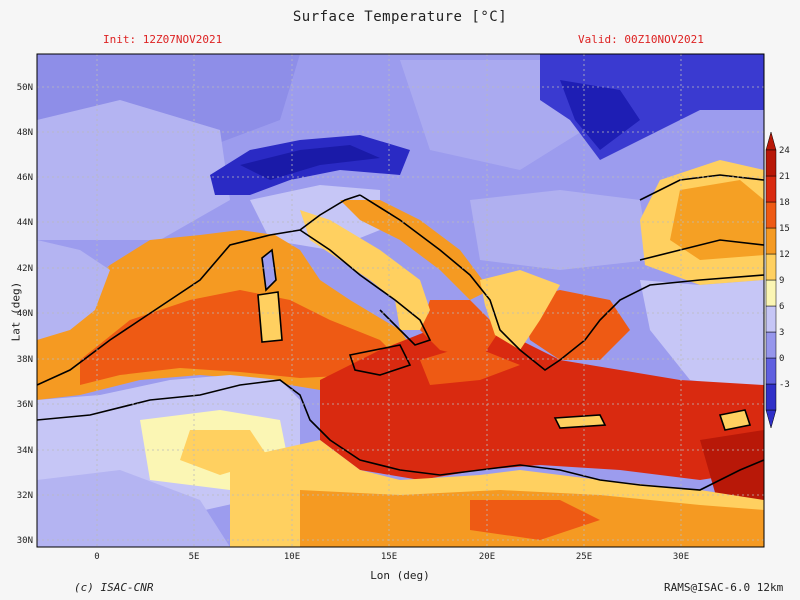  Describe the element at coordinates (25, 88) in the screenshot. I see `lat-tick-label: 50N` at that location.